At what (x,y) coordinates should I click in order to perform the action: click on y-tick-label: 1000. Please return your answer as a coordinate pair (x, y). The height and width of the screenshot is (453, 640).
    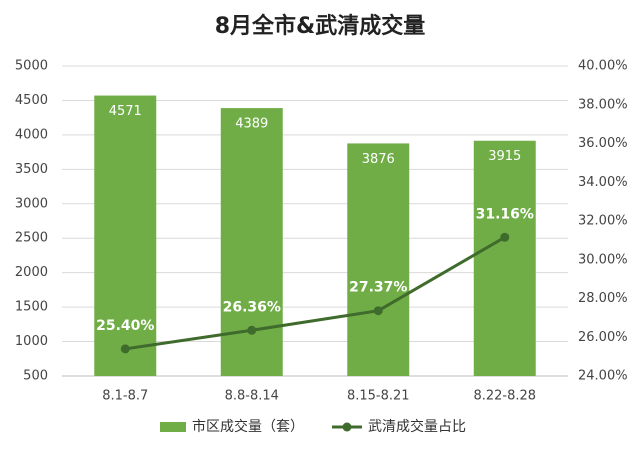
    Looking at the image, I should click on (31, 341).